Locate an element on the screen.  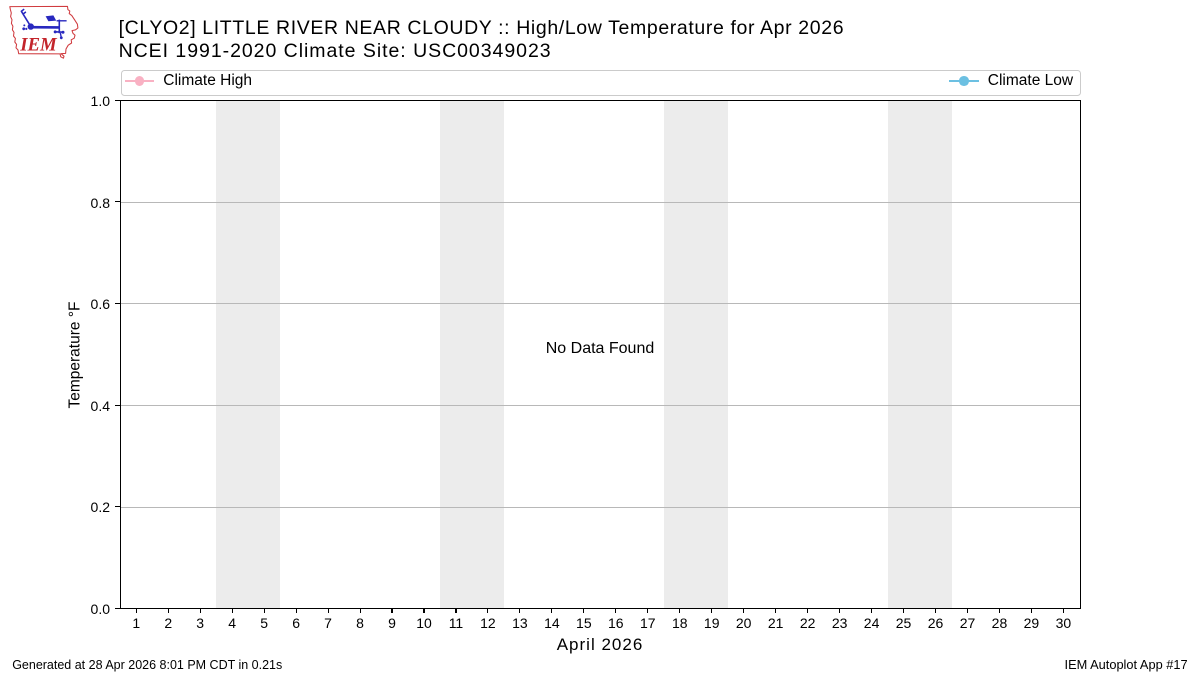
svg-text: IEM is located at coordinates (38, 45).